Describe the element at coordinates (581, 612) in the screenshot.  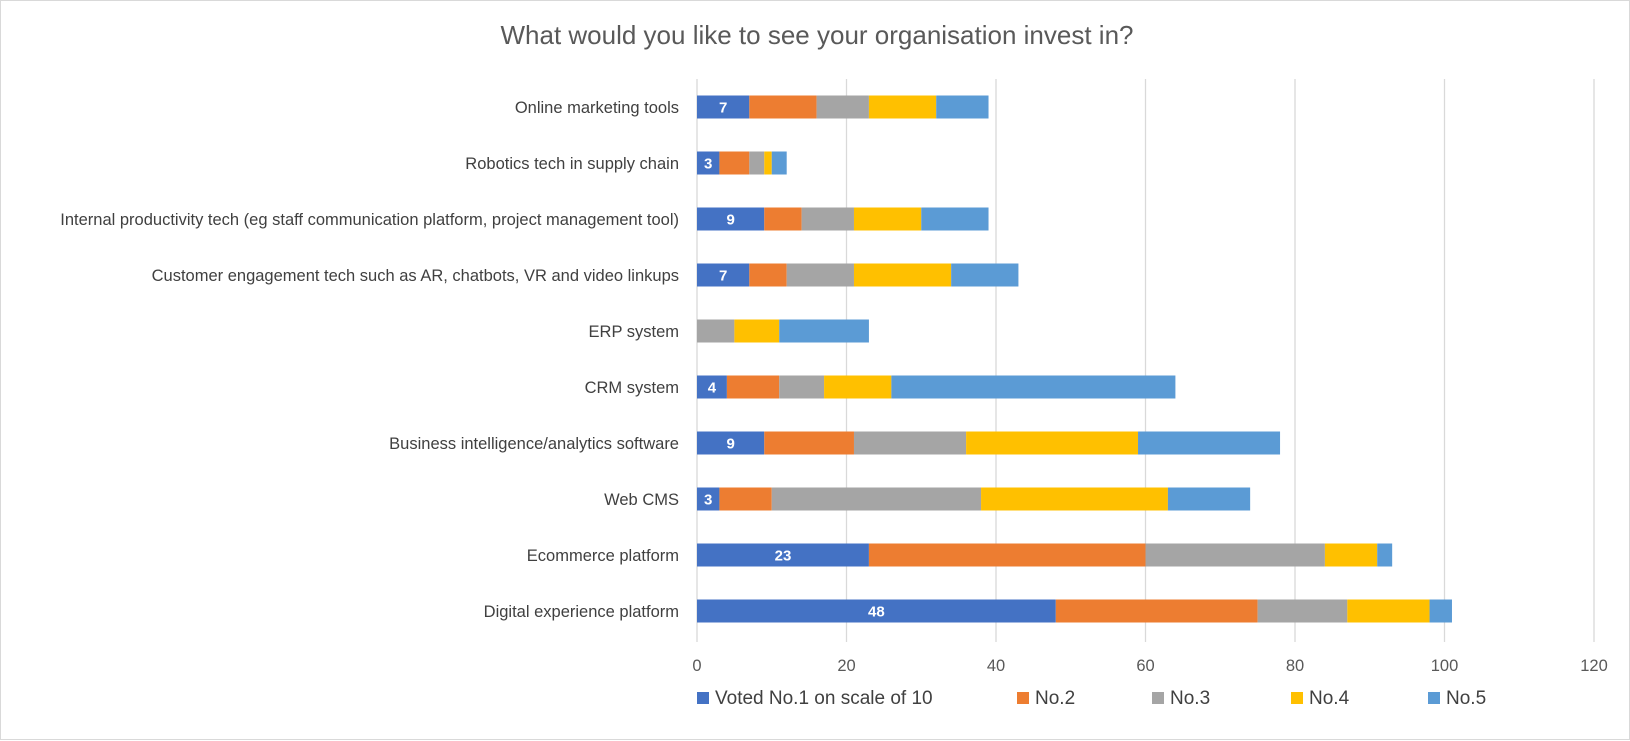
I see `category-label: Digital experience platform` at that location.